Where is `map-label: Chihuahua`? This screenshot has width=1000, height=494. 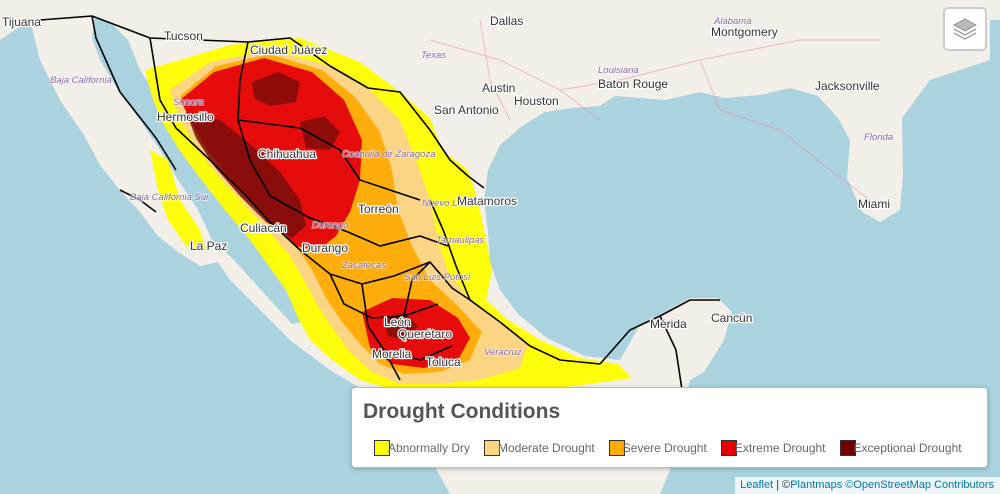 map-label: Chihuahua is located at coordinates (287, 154).